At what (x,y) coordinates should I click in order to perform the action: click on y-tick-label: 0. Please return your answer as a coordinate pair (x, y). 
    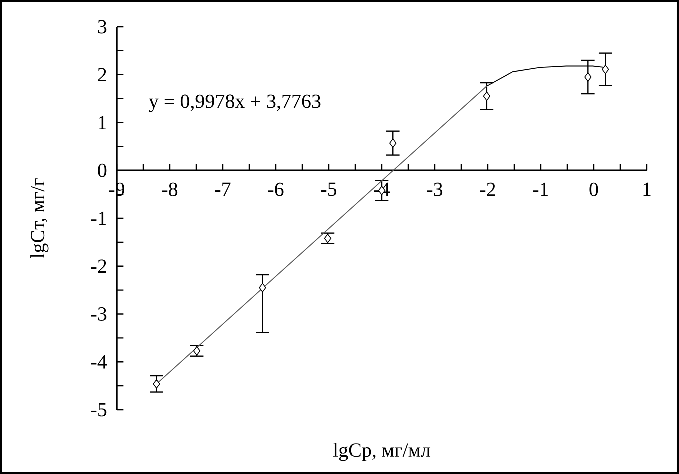
    Looking at the image, I should click on (102, 171).